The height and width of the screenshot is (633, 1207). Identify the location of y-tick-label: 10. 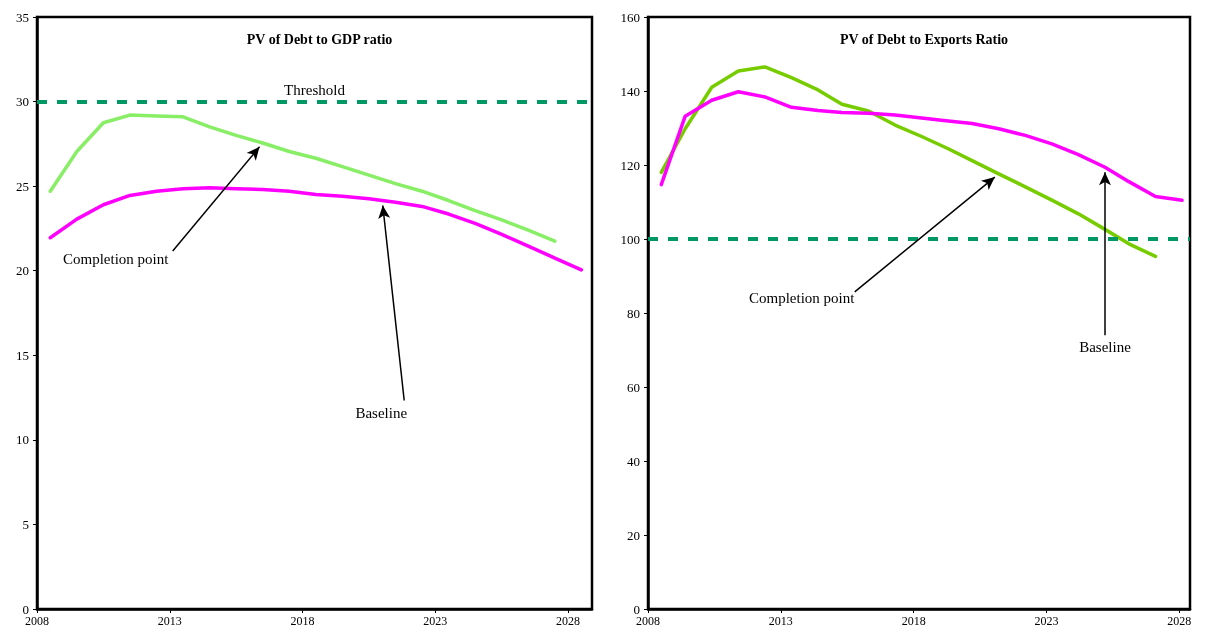
(22, 440).